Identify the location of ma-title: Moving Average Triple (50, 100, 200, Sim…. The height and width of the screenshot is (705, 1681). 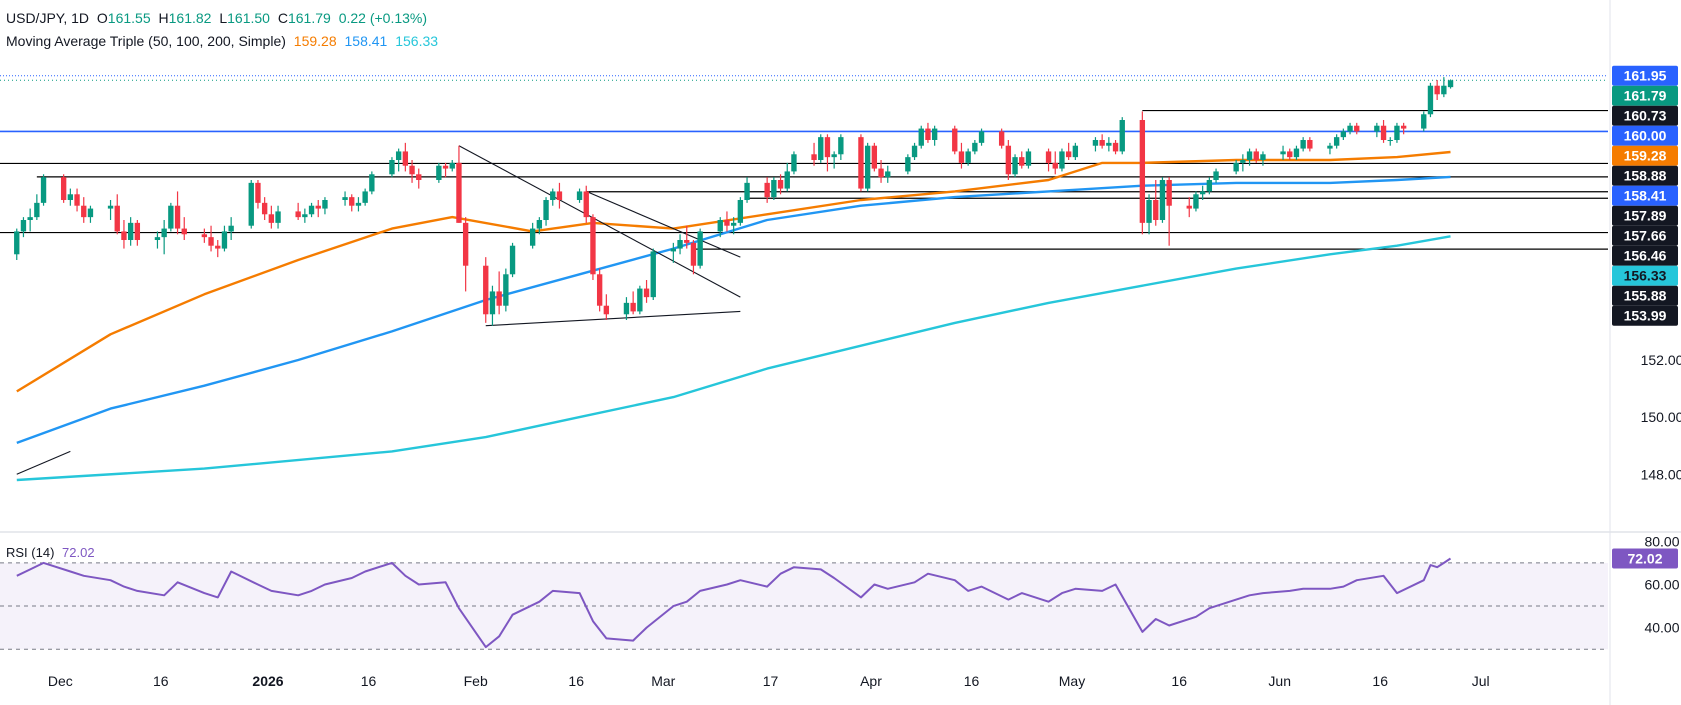
(146, 41).